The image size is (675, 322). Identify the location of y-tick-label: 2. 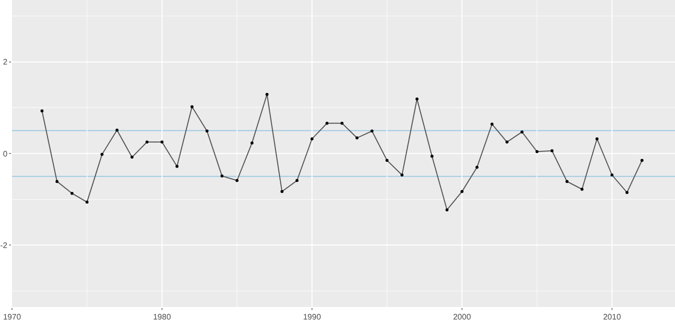
(5, 62).